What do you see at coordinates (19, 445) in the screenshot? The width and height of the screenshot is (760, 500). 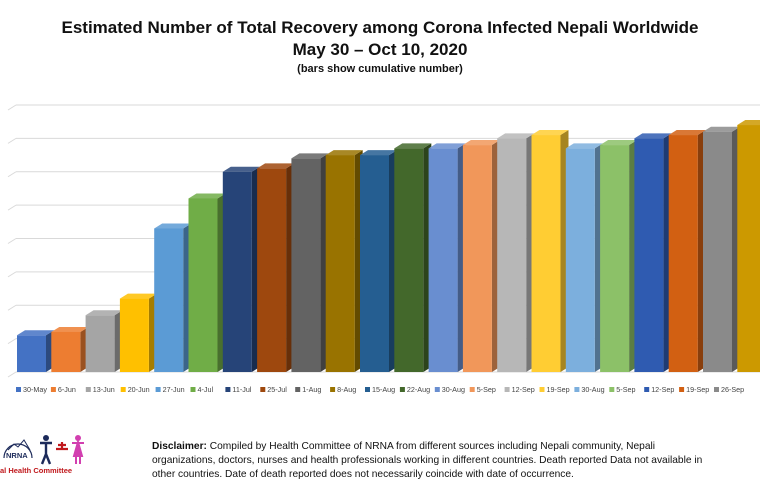 I see `logo-mountain` at bounding box center [19, 445].